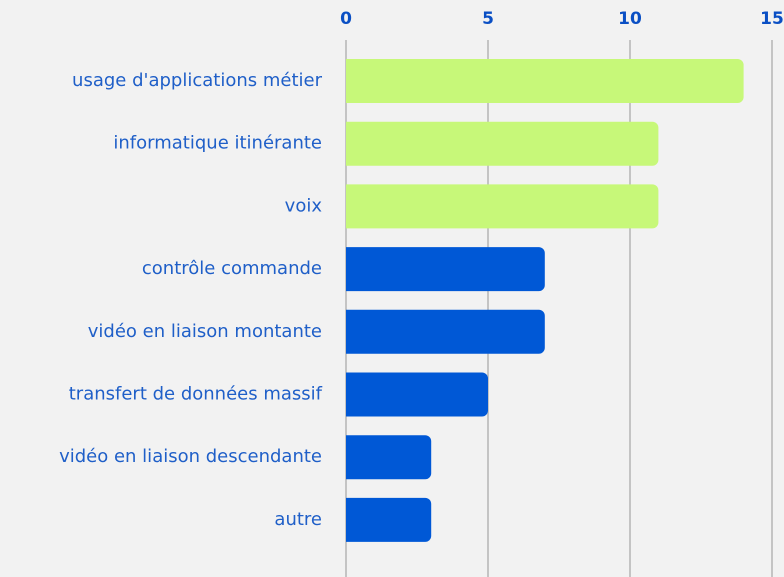 The width and height of the screenshot is (784, 577). Describe the element at coordinates (772, 19) in the screenshot. I see `x-tick-label: 15` at that location.